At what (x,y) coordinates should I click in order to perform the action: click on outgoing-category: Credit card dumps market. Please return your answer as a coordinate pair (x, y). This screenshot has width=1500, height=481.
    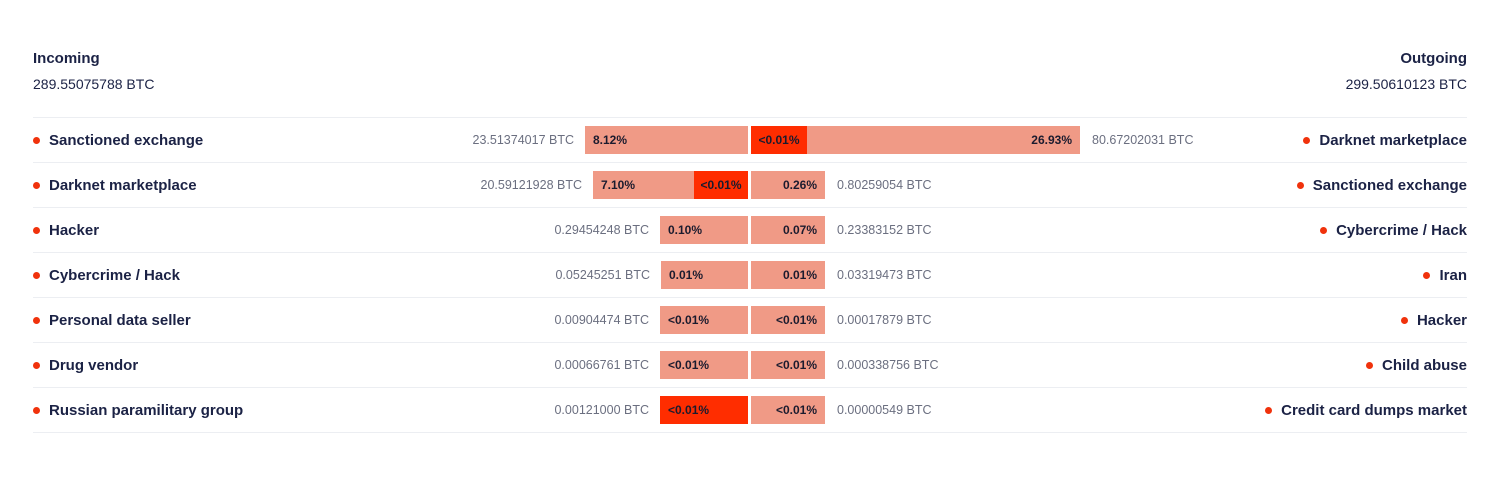
    Looking at the image, I should click on (1366, 410).